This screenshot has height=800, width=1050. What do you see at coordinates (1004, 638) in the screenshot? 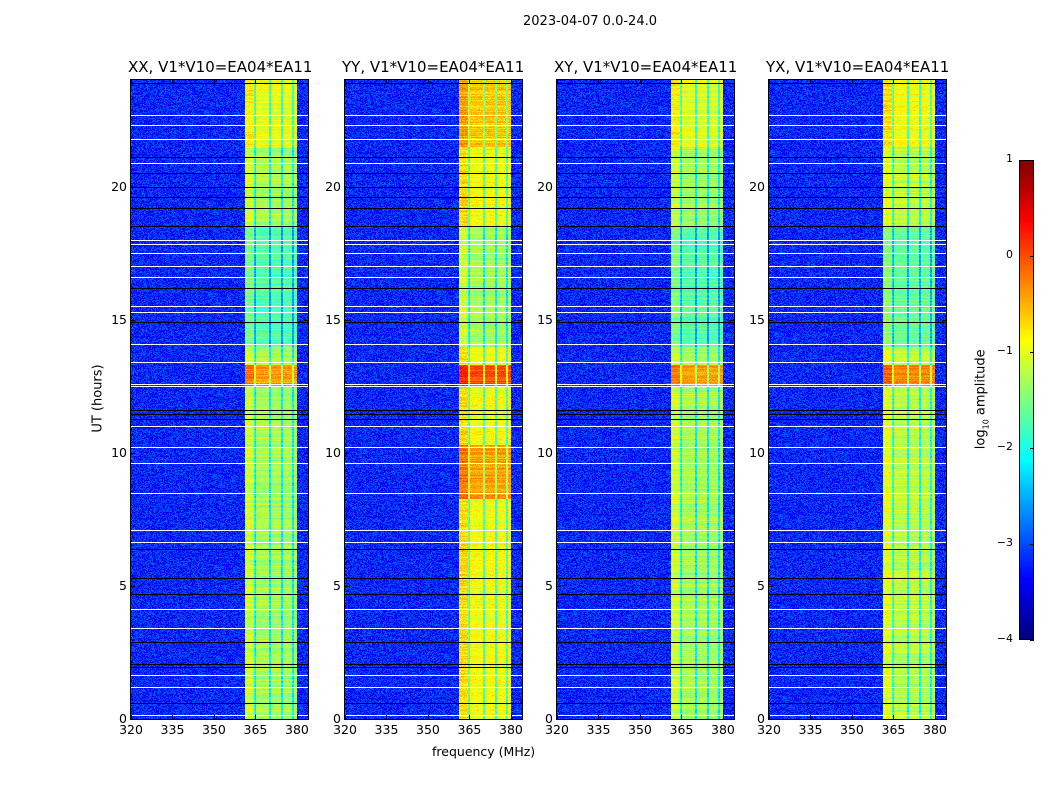
I see `colorbar-tick-label: −4` at bounding box center [1004, 638].